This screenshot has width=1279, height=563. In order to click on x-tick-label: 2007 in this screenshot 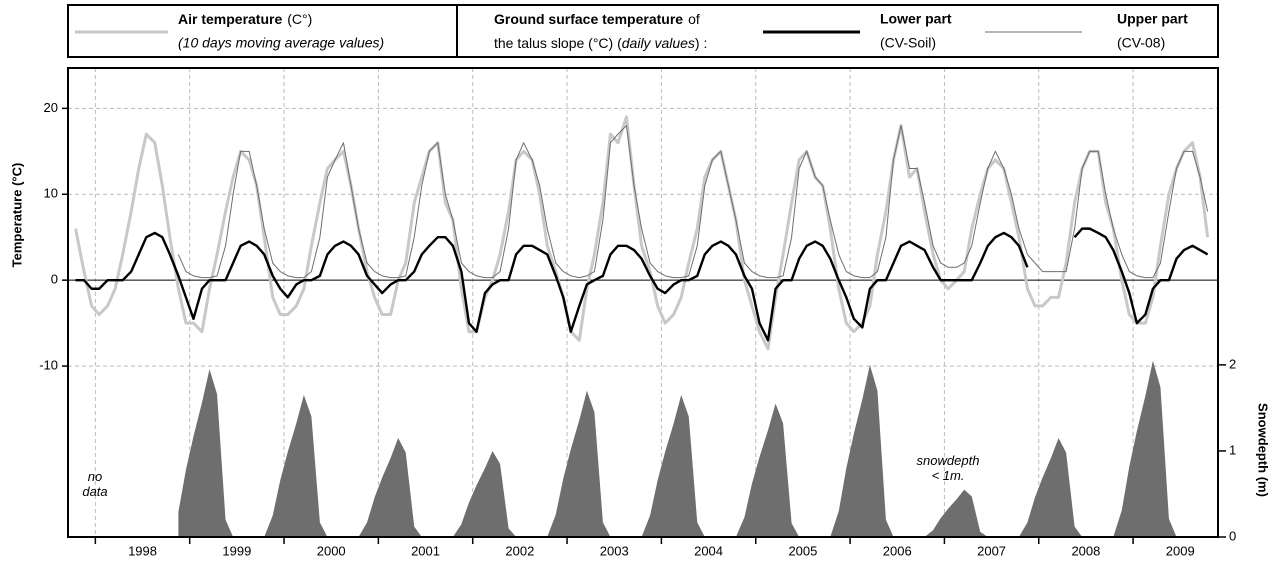, I will do `click(991, 550)`.